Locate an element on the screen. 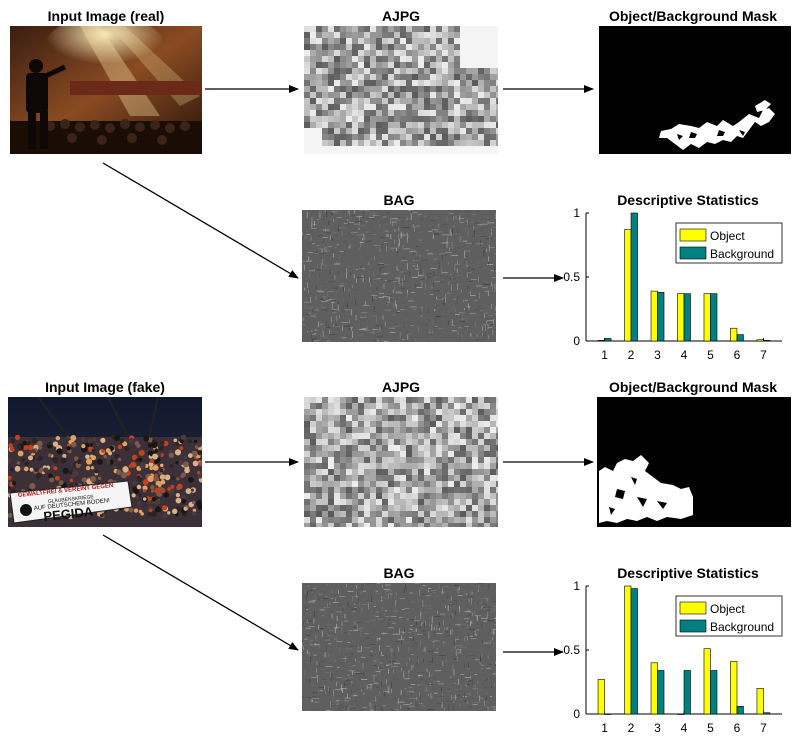  ajpg-map-fake is located at coordinates (401, 462).